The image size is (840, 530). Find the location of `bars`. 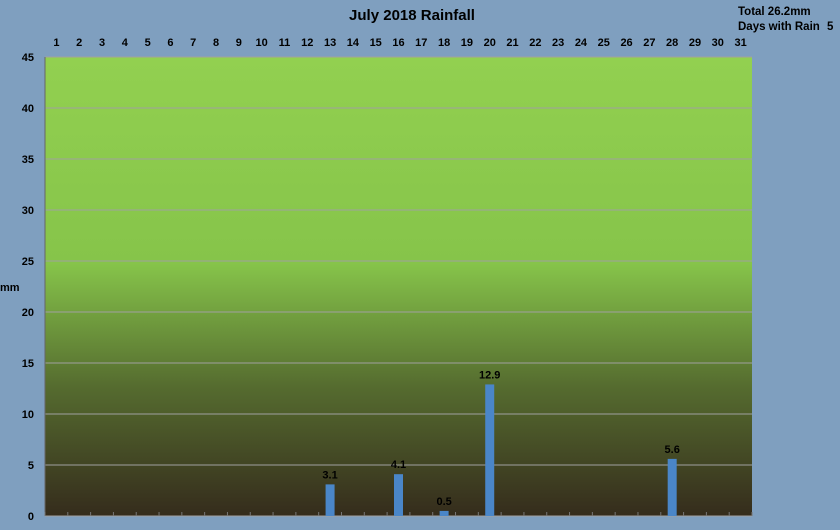

bars is located at coordinates (501, 450).